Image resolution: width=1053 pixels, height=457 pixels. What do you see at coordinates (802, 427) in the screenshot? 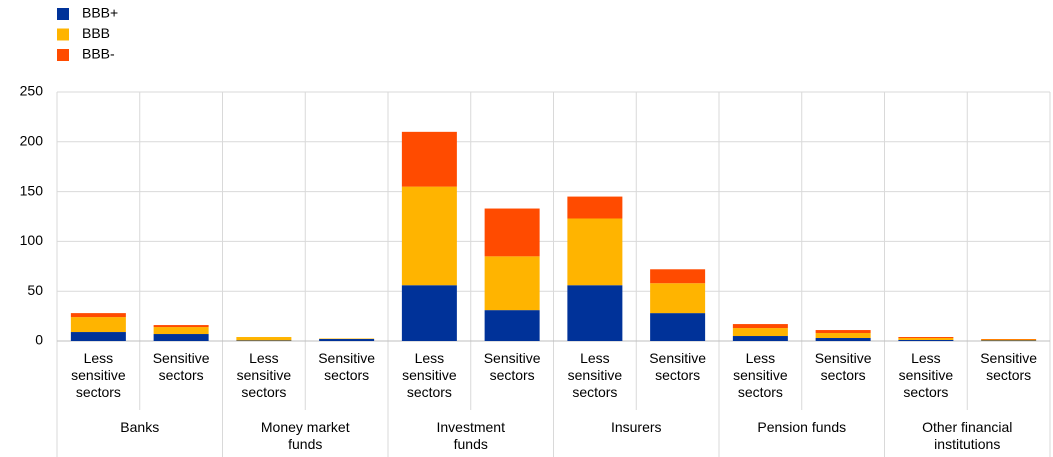
I see `group-label: Pension funds` at bounding box center [802, 427].